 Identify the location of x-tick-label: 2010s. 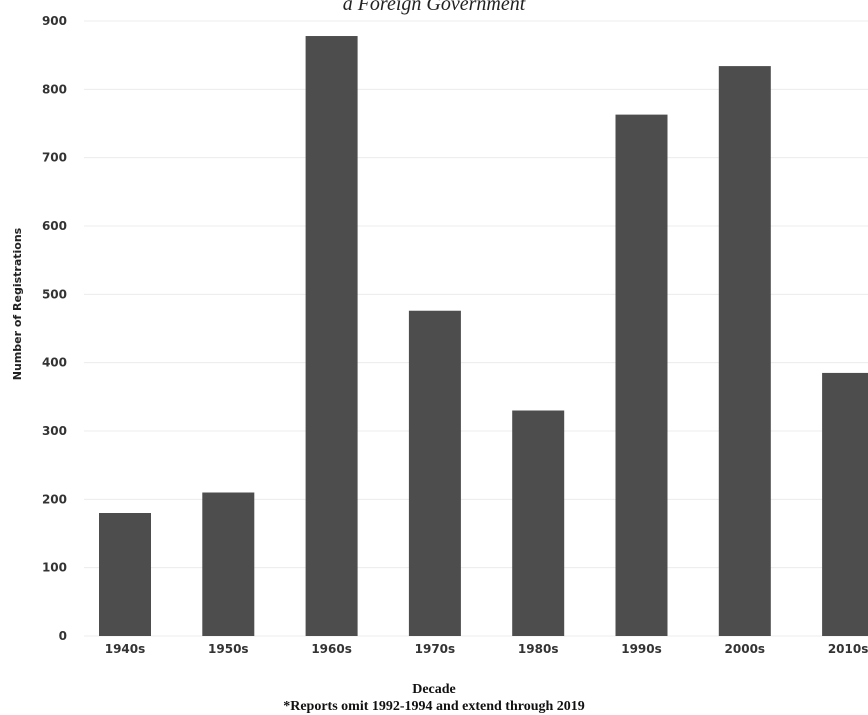
(848, 649).